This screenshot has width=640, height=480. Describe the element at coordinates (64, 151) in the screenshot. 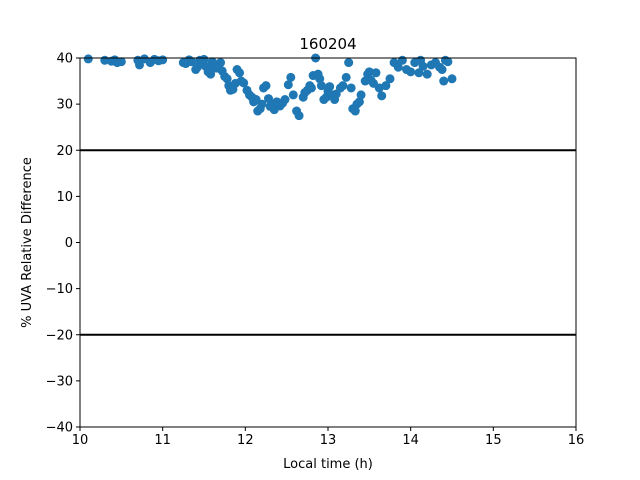

I see `y-tick-label: 20` at that location.